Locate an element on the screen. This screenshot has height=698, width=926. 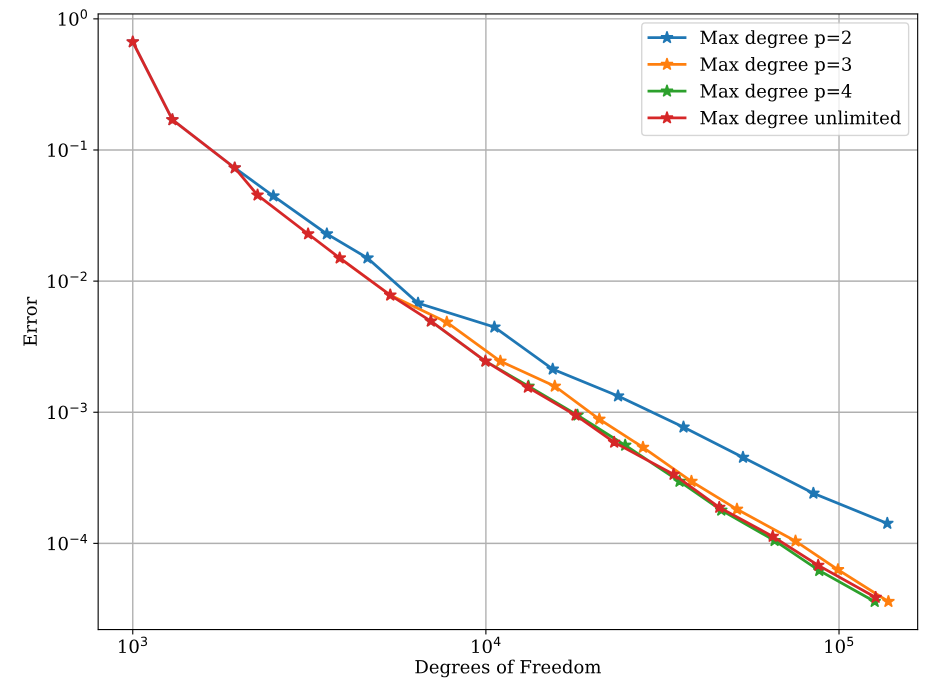
x-tick-label: 10$^{3}$ is located at coordinates (133, 645).